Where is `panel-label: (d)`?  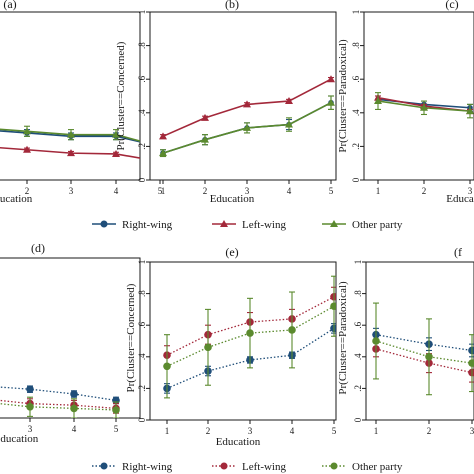 panel-label: (d) is located at coordinates (38, 248).